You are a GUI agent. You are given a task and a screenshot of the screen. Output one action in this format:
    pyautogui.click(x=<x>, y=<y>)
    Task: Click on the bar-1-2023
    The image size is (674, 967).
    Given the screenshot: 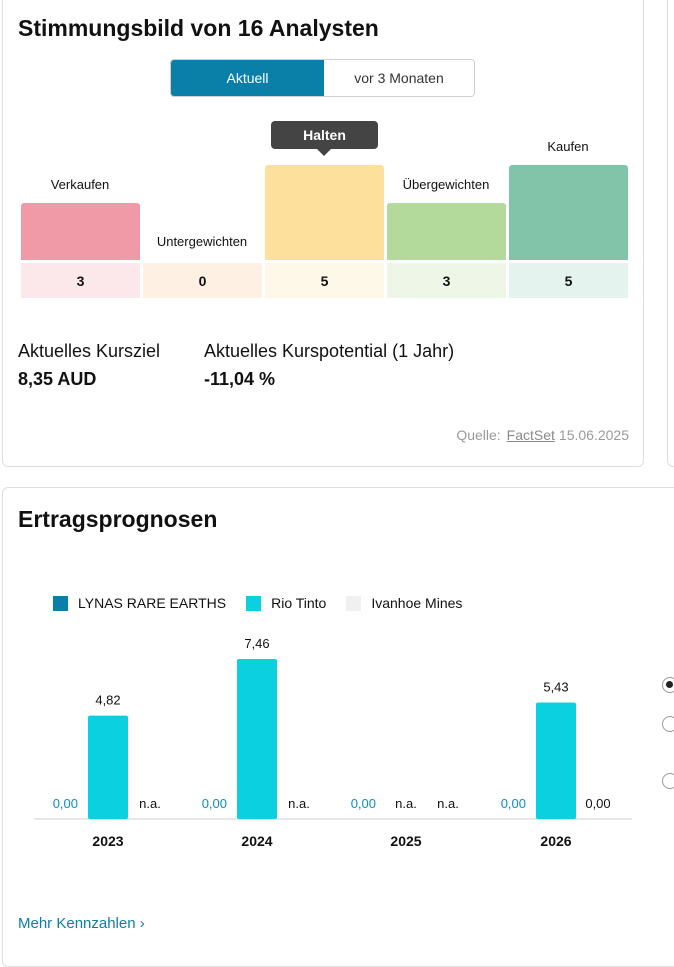 What is the action you would take?
    pyautogui.click(x=108, y=767)
    